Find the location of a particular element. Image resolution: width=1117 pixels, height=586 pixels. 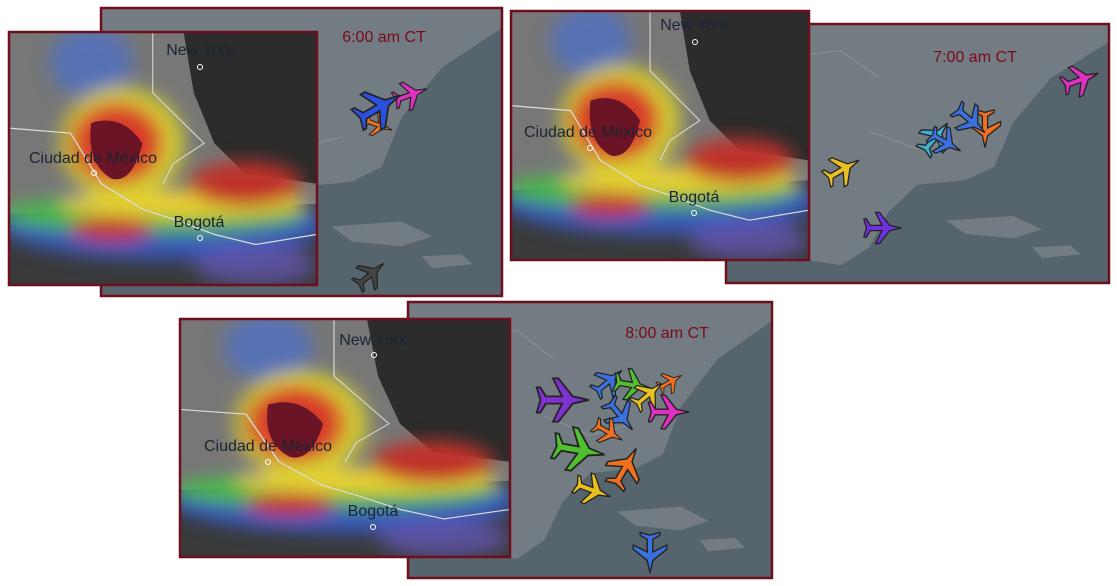

time-label: 7:00 am CT is located at coordinates (975, 57).